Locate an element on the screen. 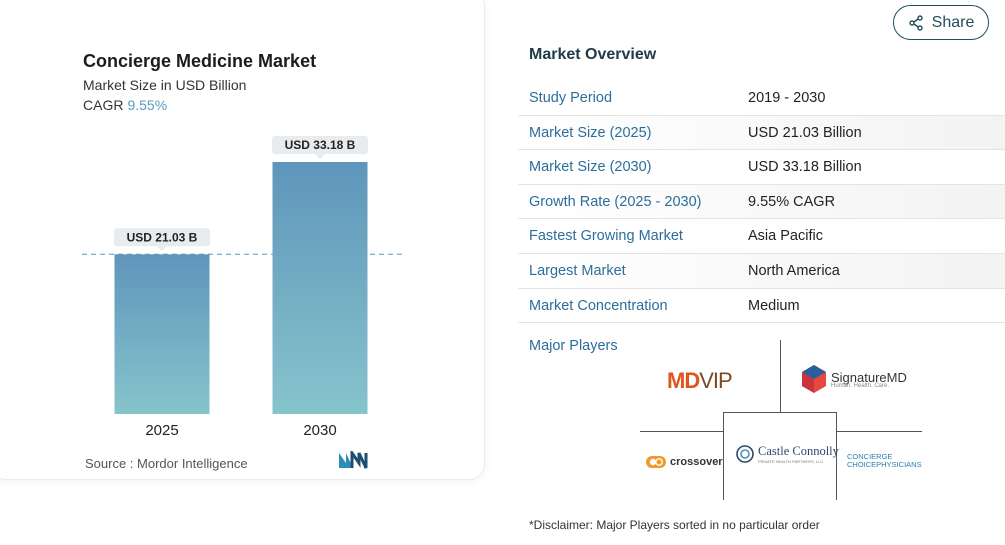 The width and height of the screenshot is (1005, 545). players-grid is located at coordinates (781, 420).